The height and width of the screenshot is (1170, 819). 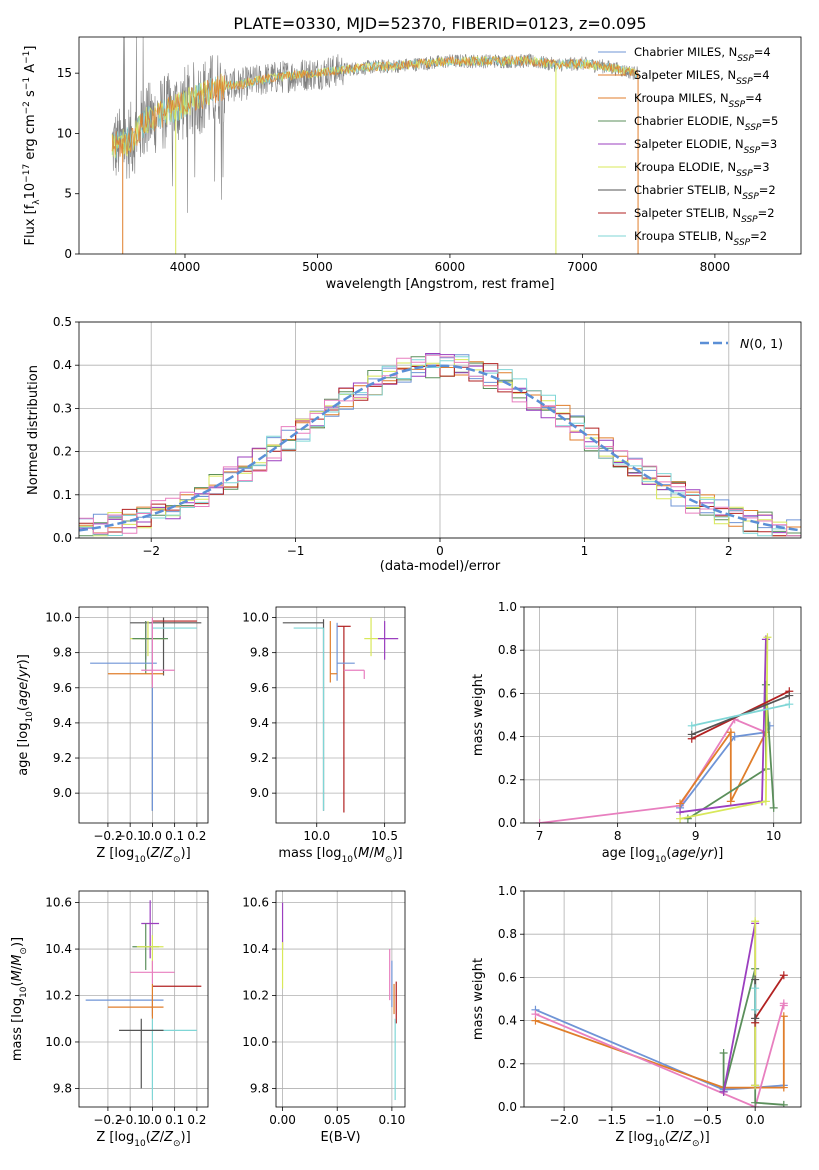 What do you see at coordinates (704, 215) in the screenshot?
I see `legend-entry: Salpeter STELIB, NSSP=2` at bounding box center [704, 215].